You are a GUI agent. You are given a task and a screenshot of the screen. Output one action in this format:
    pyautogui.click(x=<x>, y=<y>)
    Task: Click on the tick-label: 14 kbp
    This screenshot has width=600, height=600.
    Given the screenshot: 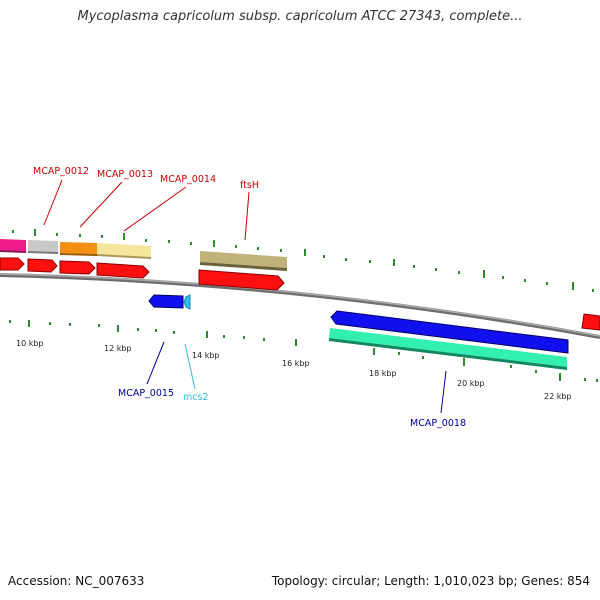 What is the action you would take?
    pyautogui.click(x=206, y=355)
    